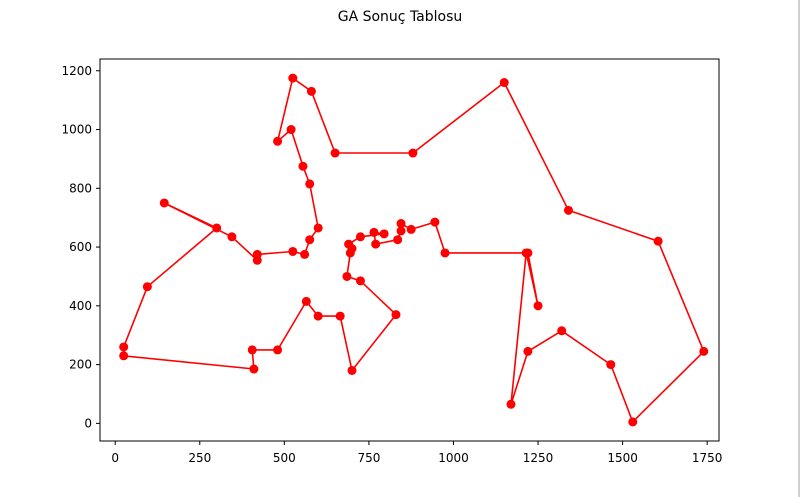 Image resolution: width=800 pixels, height=497 pixels. I want to click on y-tick-label: 800, so click(80, 188).